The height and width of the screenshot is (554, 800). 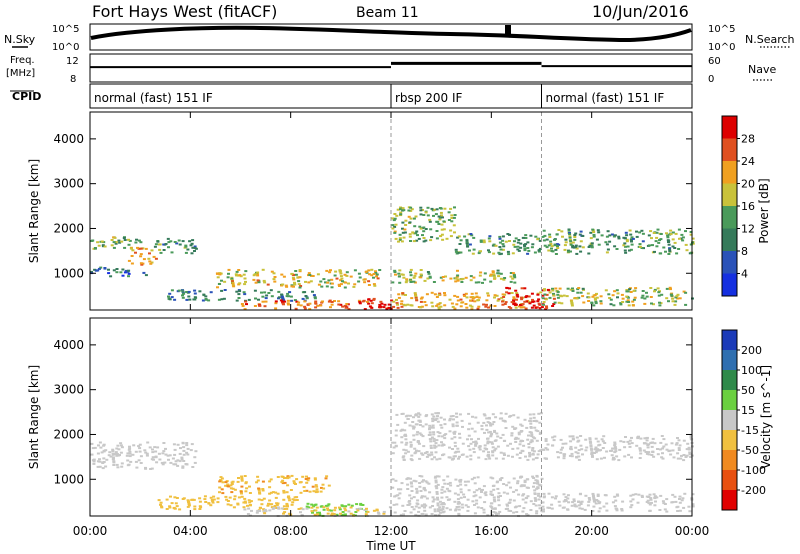 What do you see at coordinates (729, 172) in the screenshot?
I see `colorbar-segment` at bounding box center [729, 172].